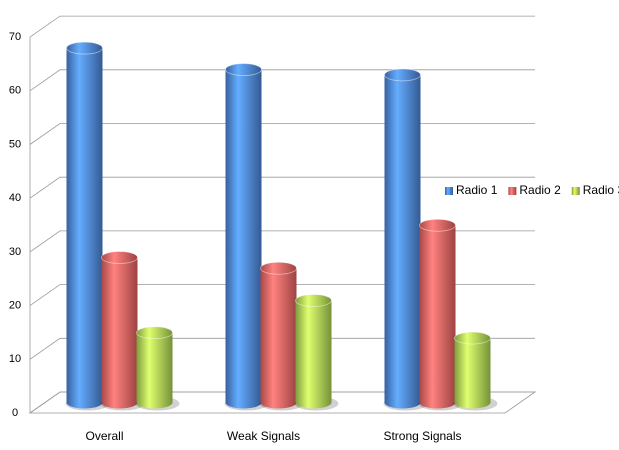 This screenshot has width=619, height=450. I want to click on y-tick-label: 60, so click(15, 91).